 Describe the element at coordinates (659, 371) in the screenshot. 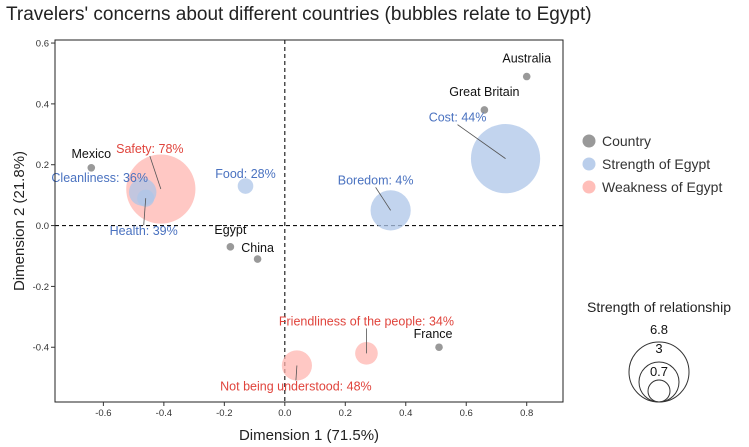

I see `size-legend-value: 0.7` at that location.